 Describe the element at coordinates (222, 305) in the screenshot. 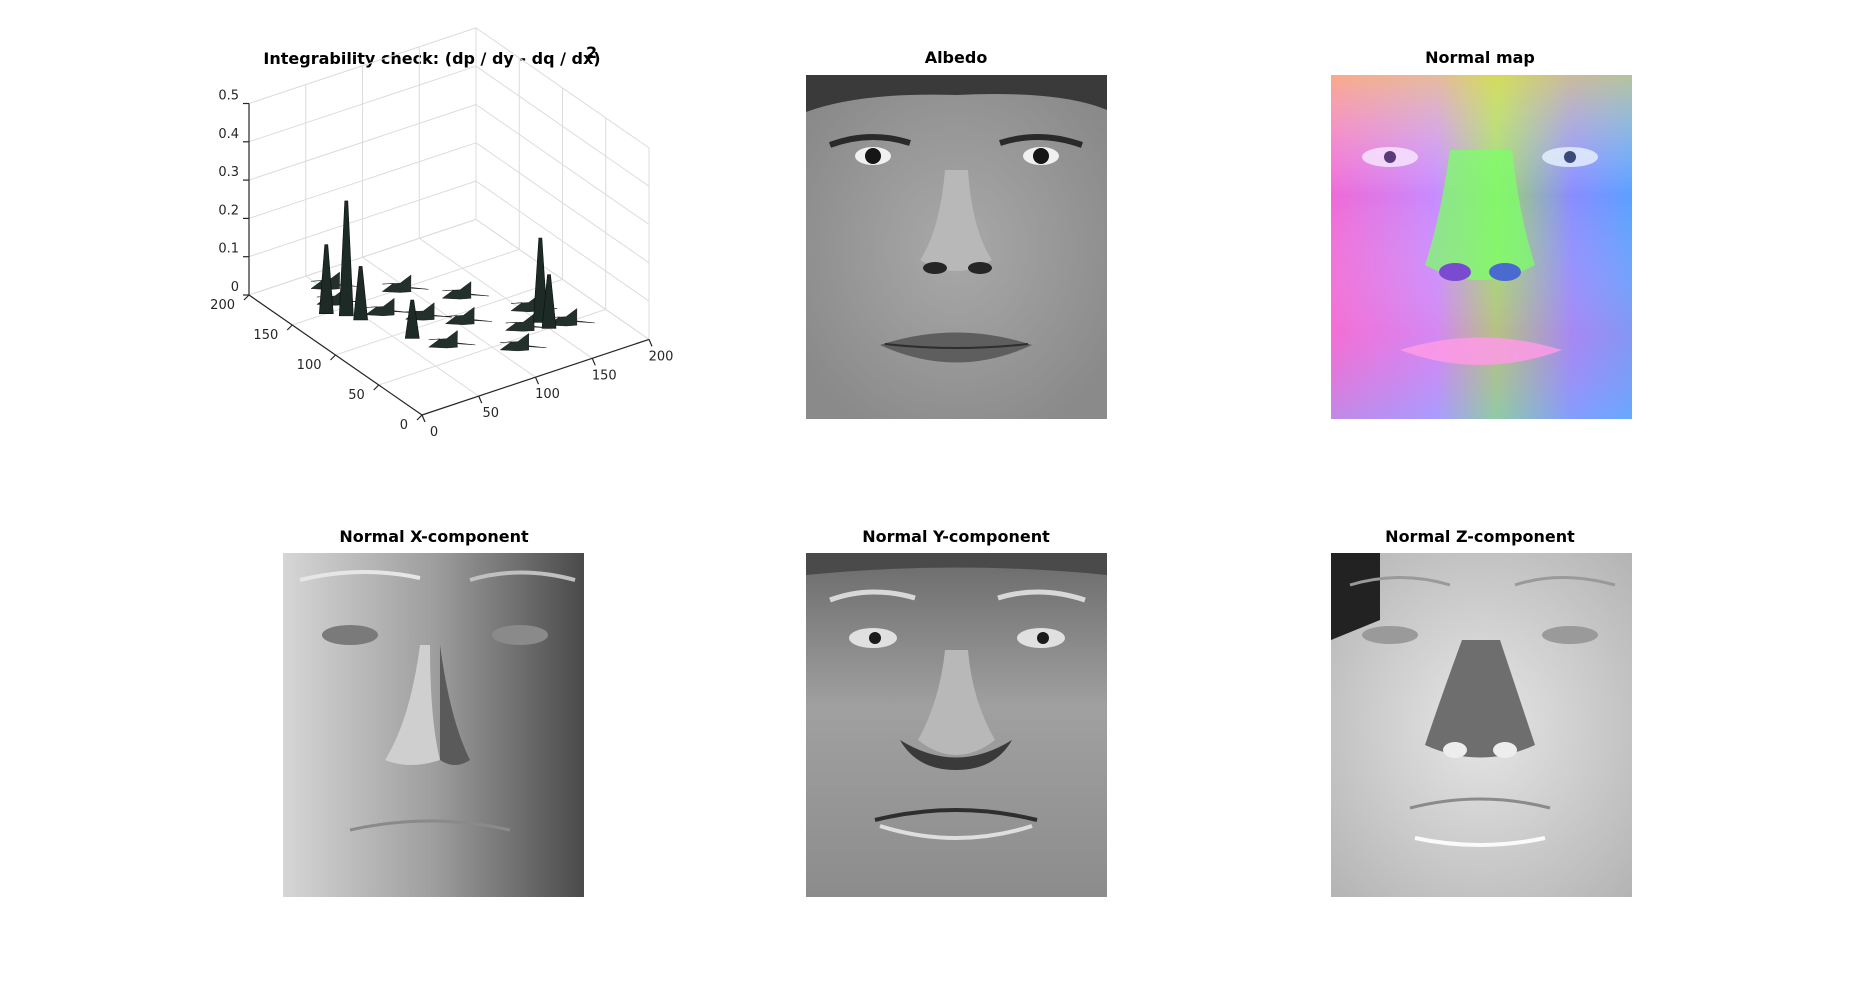

I see `y-tick-label: 200` at that location.